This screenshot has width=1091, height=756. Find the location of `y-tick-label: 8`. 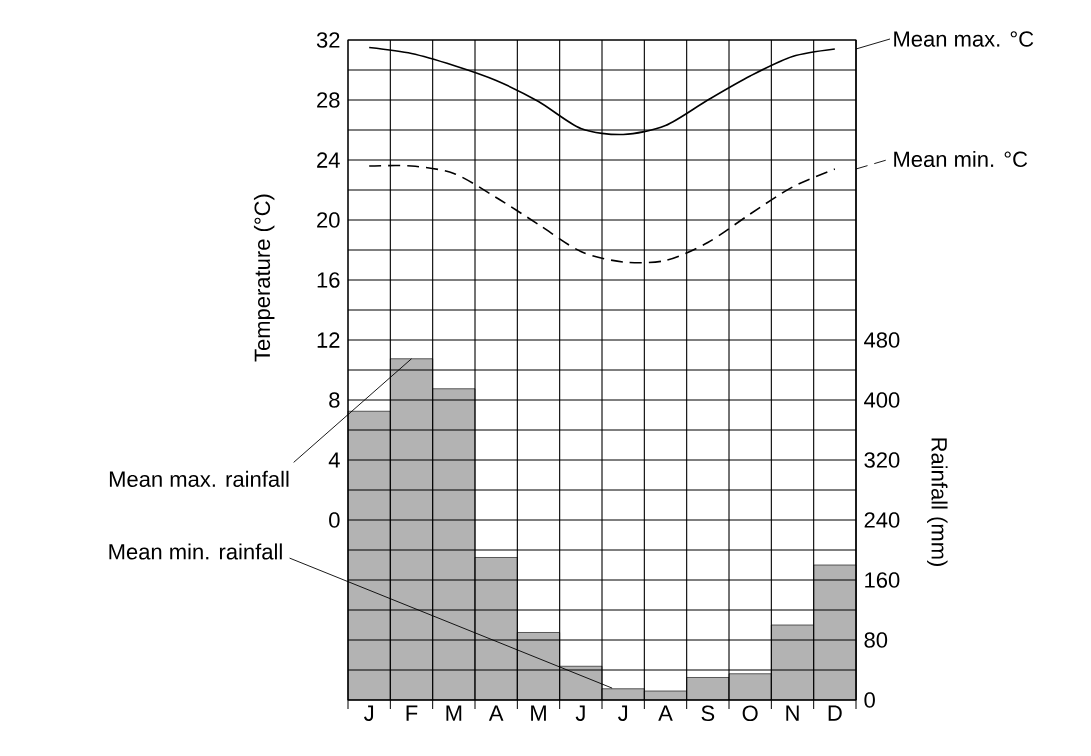

y-tick-label: 8 is located at coordinates (334, 400).